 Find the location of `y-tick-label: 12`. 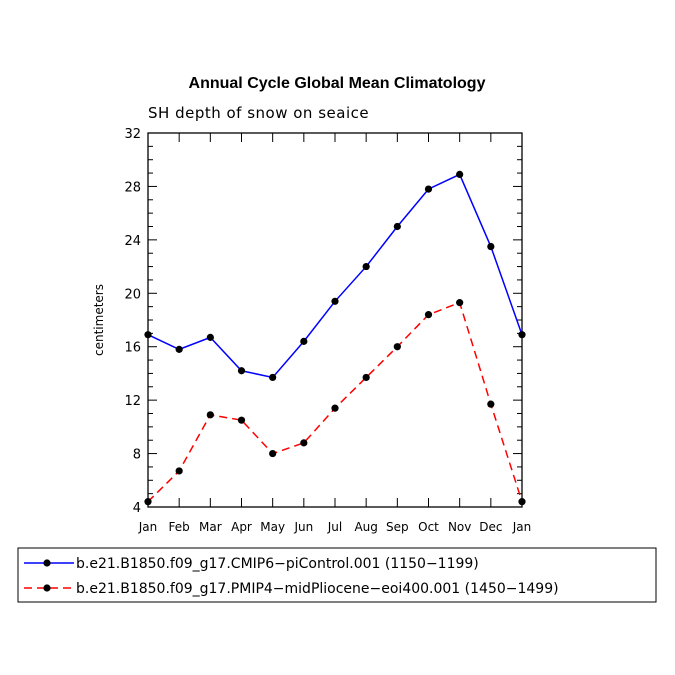

y-tick-label: 12 is located at coordinates (132, 401).